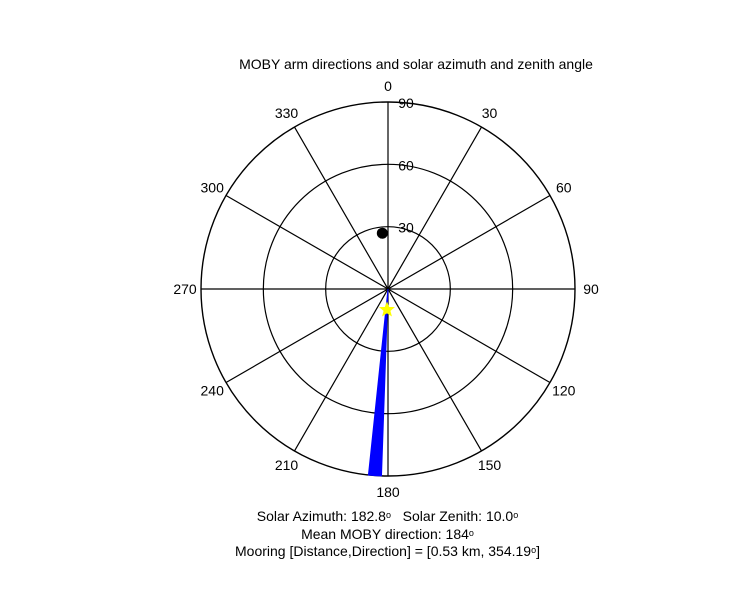  What do you see at coordinates (591, 289) in the screenshot?
I see `angle-tick-label: 90` at bounding box center [591, 289].